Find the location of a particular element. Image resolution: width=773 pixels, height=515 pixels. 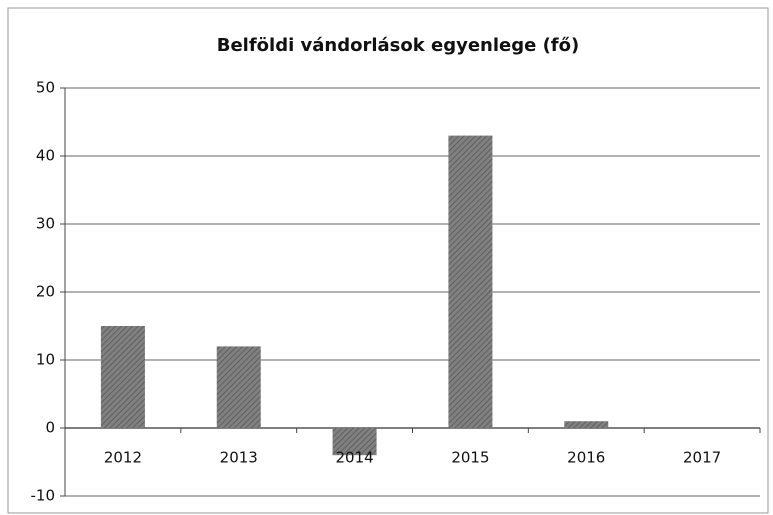

y-tick-label: 50 is located at coordinates (45, 88).